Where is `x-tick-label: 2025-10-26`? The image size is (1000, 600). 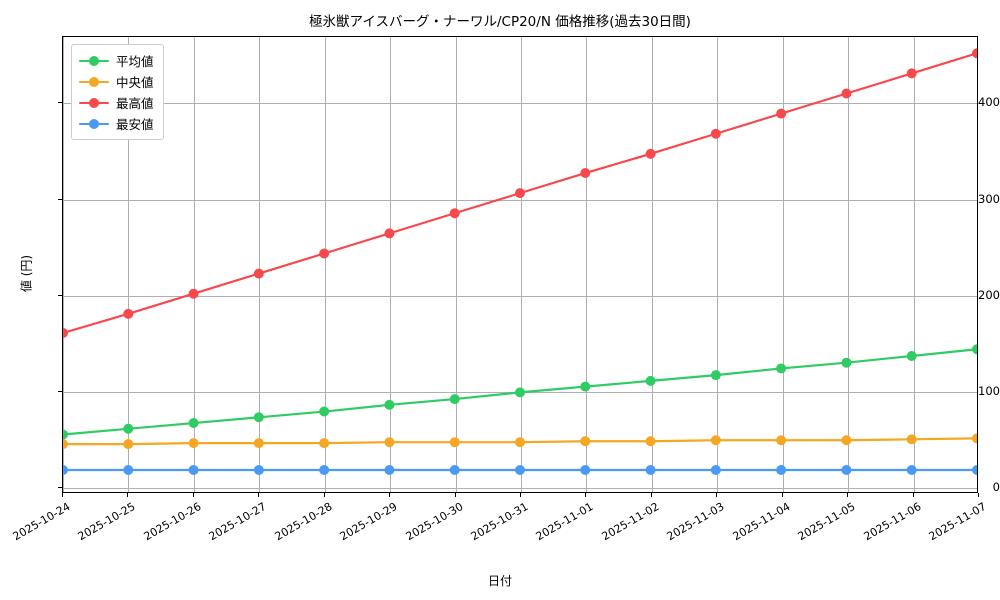
x-tick-label: 2025-10-26 is located at coordinates (172, 522).